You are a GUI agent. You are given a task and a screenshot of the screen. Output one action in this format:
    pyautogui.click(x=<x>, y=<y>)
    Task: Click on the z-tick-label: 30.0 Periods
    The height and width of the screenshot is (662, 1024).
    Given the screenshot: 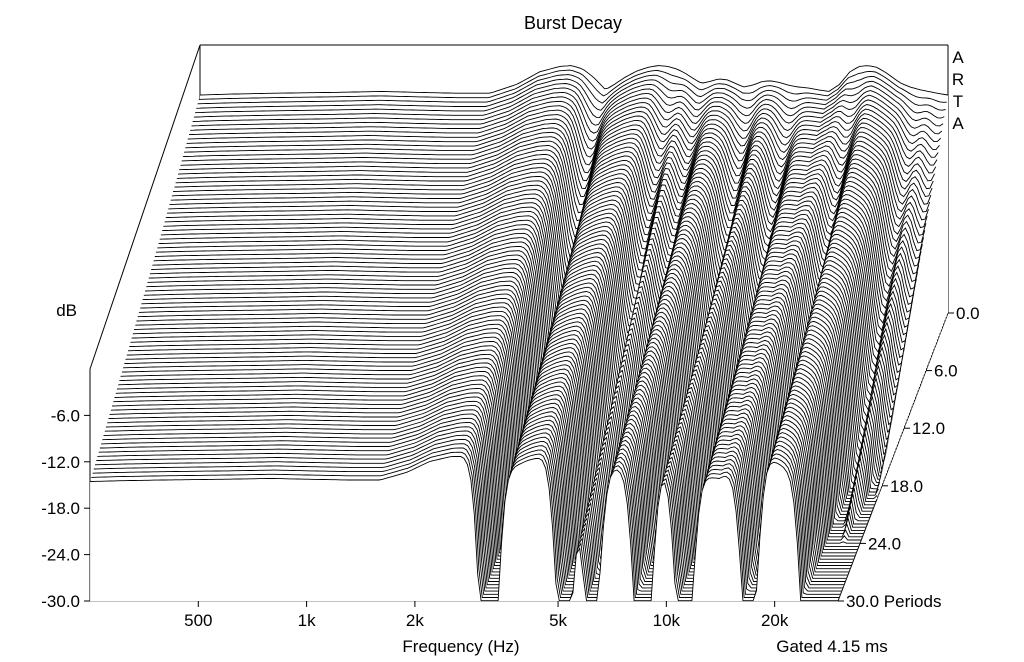 What is the action you would take?
    pyautogui.click(x=893, y=601)
    